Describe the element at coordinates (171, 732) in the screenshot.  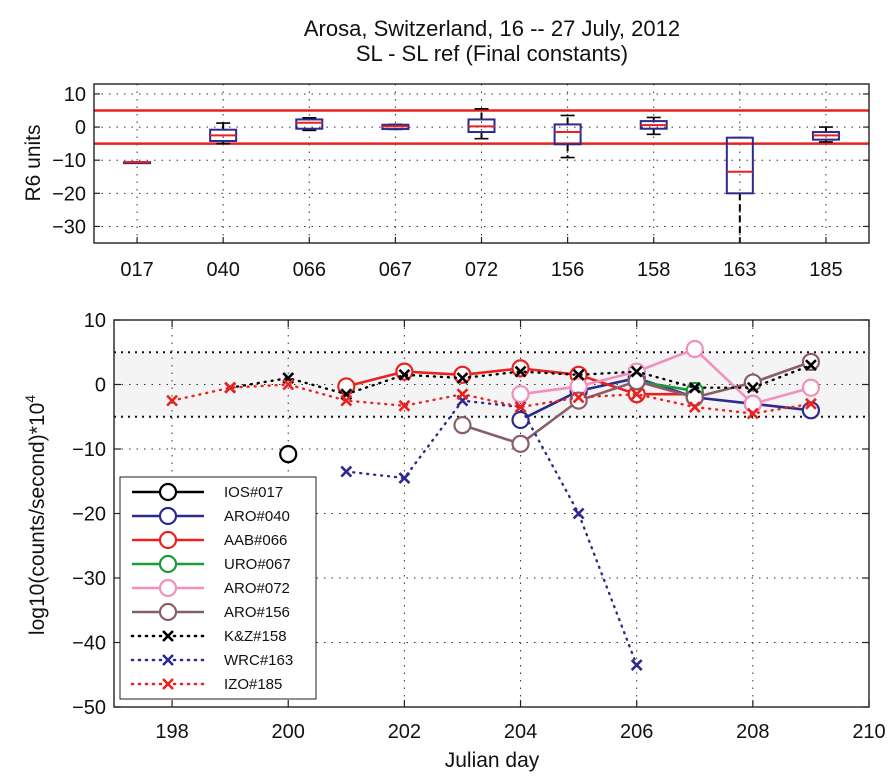
I see `bottom-x-tick-label: 198` at that location.